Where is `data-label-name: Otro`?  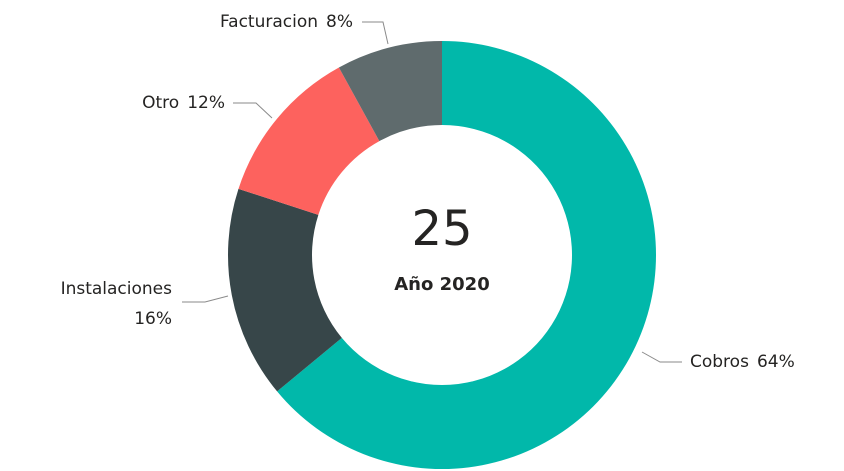 data-label-name: Otro is located at coordinates (160, 103).